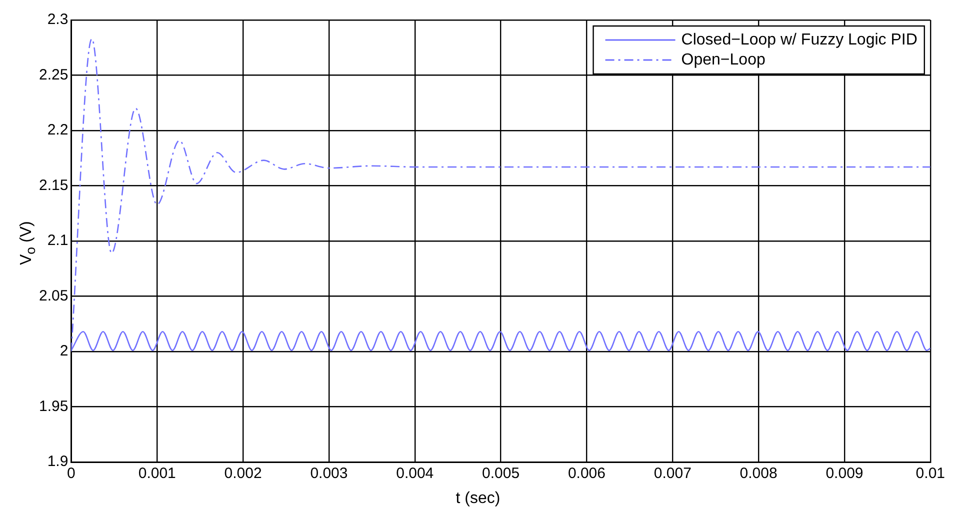 The image size is (970, 521). What do you see at coordinates (53, 185) in the screenshot?
I see `y-tick-label: 2.15` at bounding box center [53, 185].